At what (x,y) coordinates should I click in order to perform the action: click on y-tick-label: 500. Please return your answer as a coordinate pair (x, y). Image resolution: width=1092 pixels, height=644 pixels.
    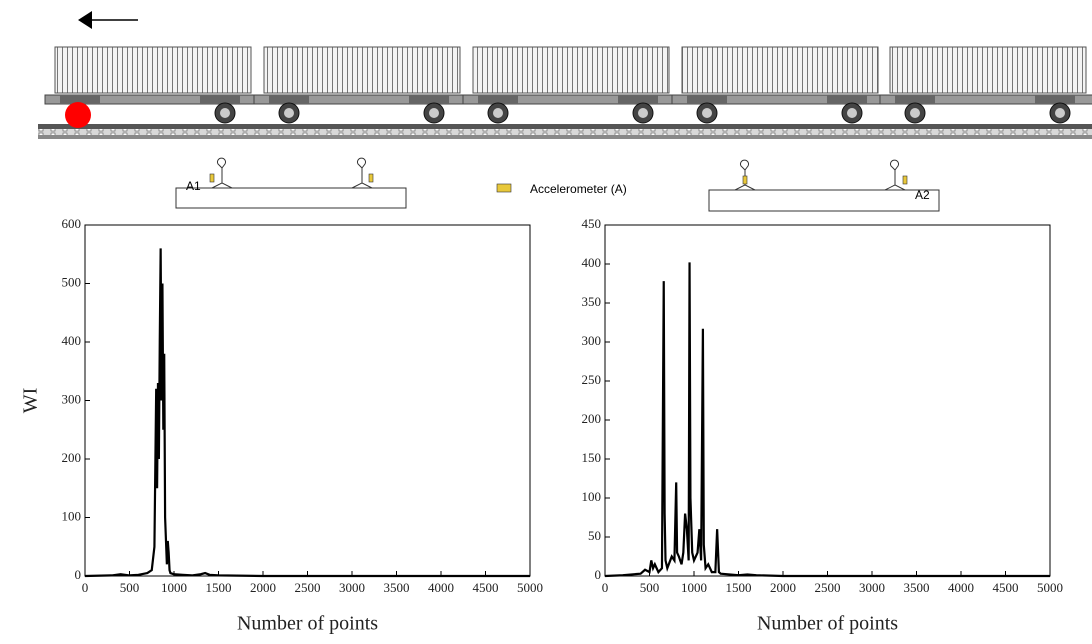
    Looking at the image, I should click on (72, 281).